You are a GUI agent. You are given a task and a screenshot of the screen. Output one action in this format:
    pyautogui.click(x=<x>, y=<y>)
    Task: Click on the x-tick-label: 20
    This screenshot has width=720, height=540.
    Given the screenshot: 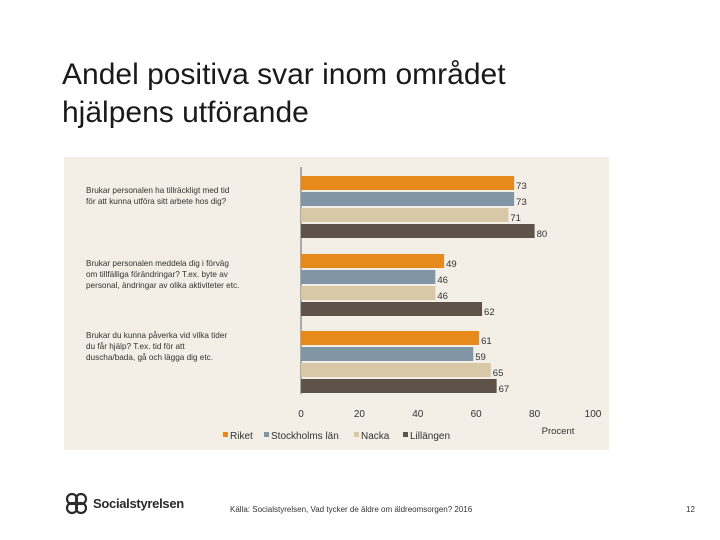 What is the action you would take?
    pyautogui.click(x=360, y=414)
    